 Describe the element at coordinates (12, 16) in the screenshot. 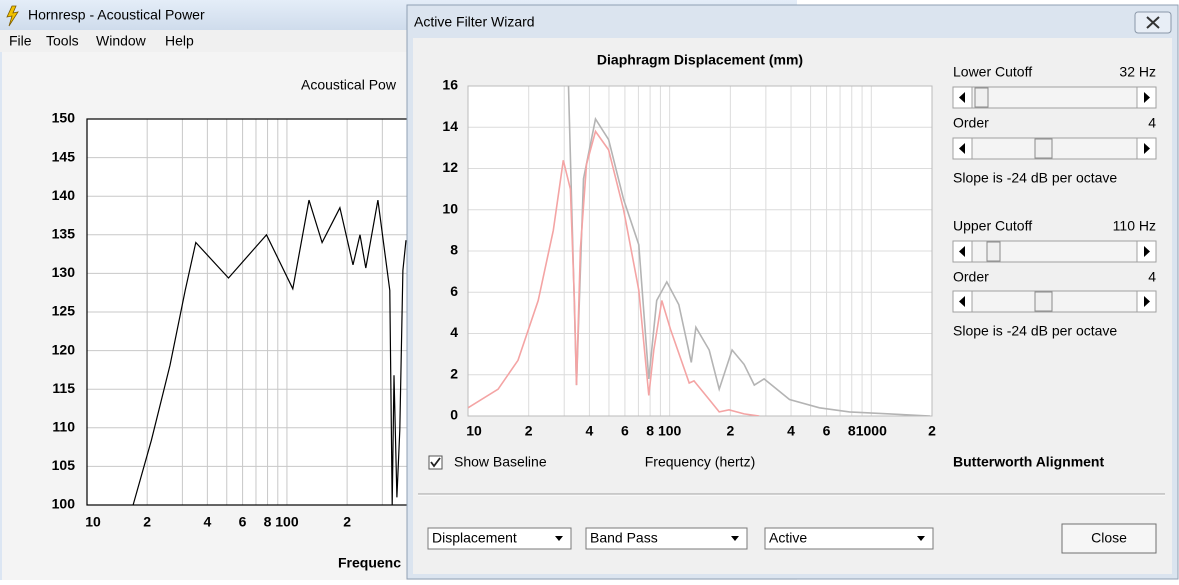

I see `app-icon` at that location.